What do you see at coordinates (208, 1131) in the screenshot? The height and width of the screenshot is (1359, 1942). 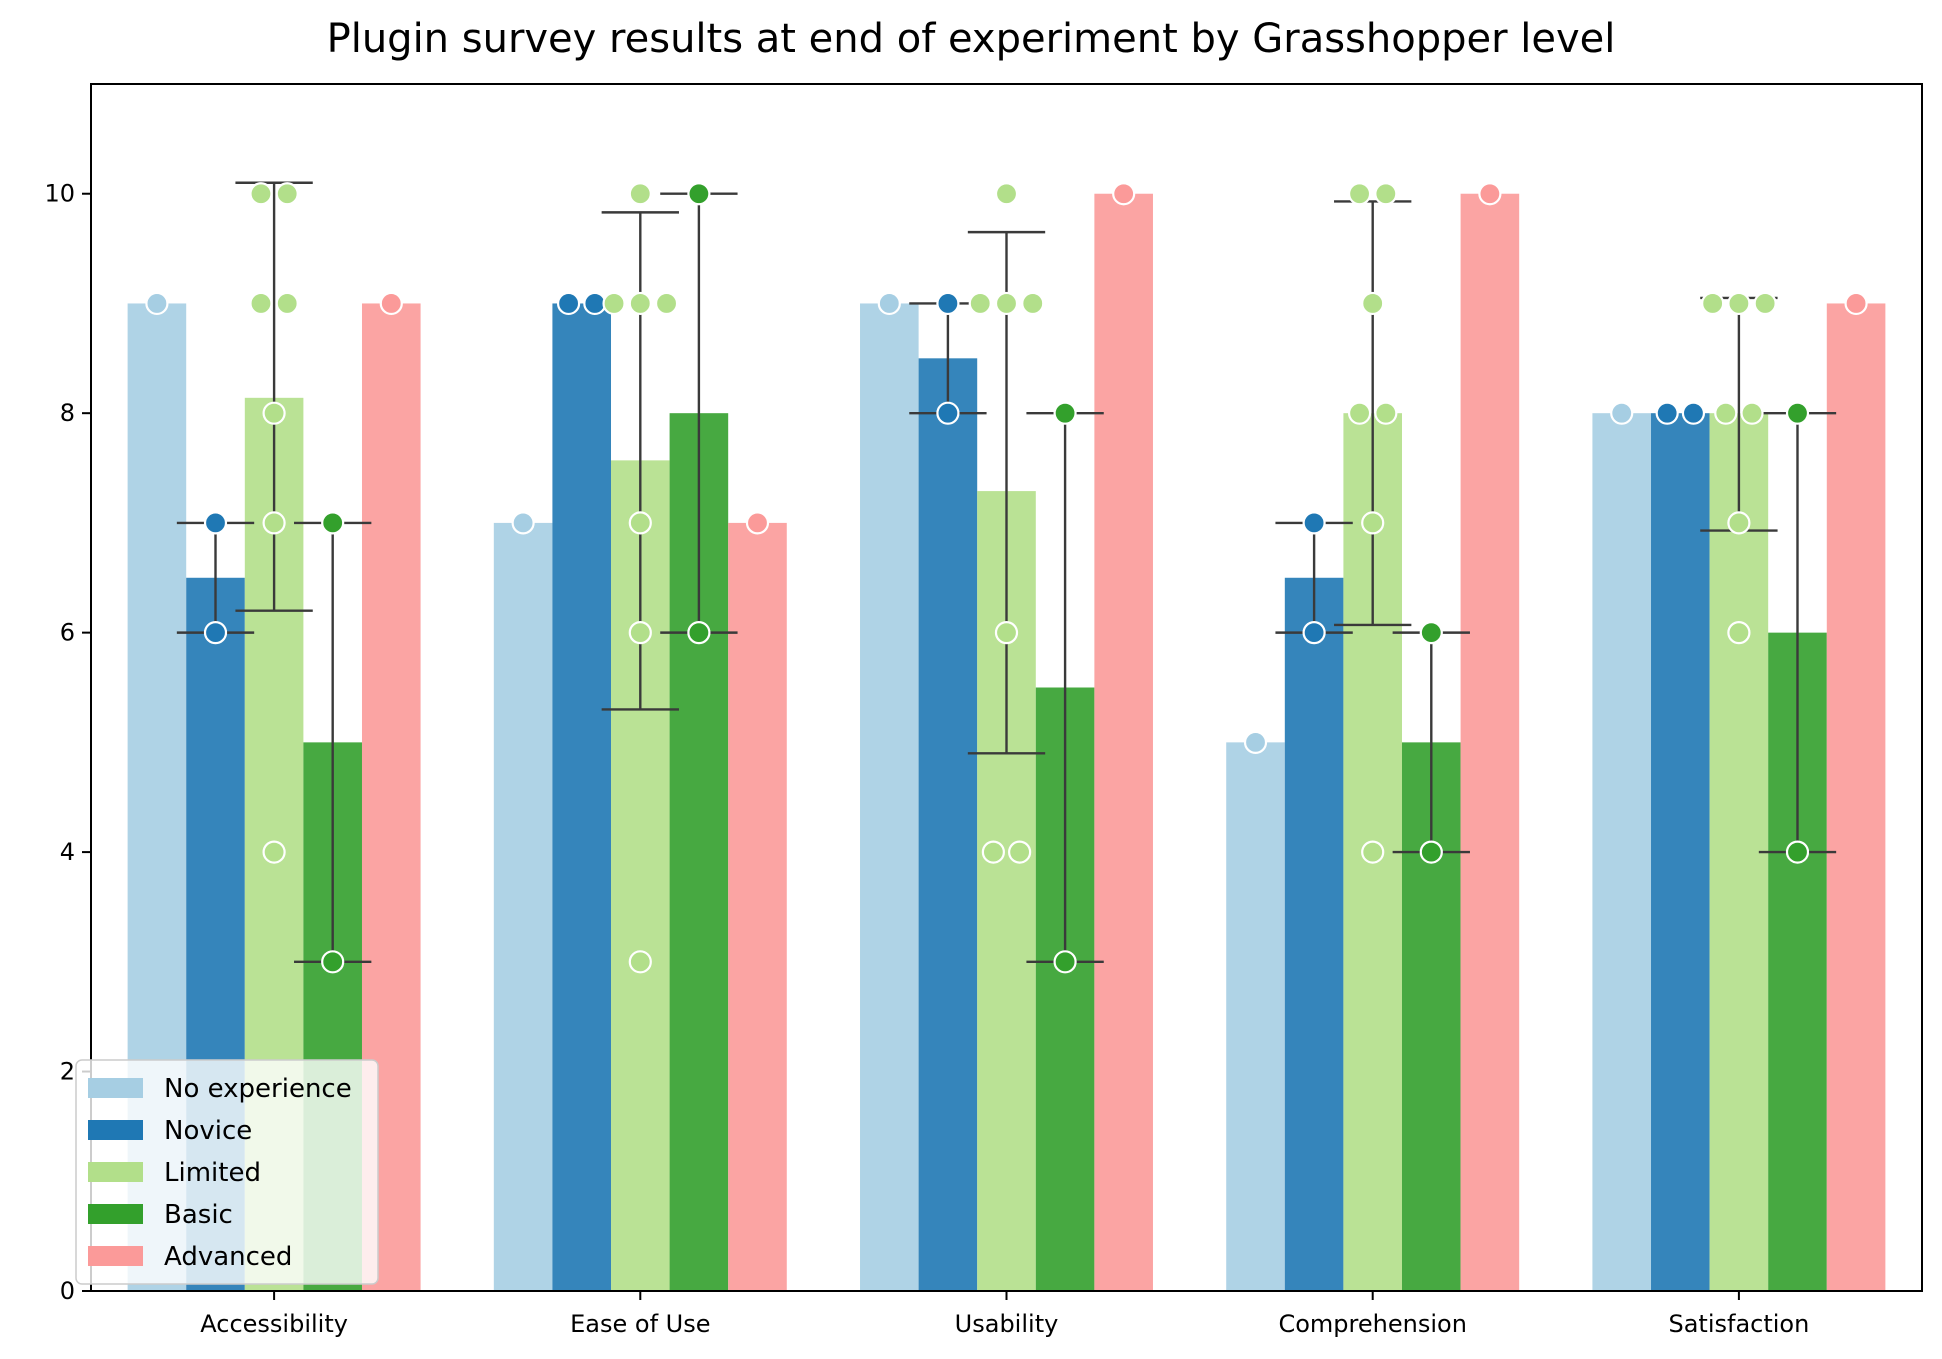 I see `legend-label-1: Novice` at bounding box center [208, 1131].